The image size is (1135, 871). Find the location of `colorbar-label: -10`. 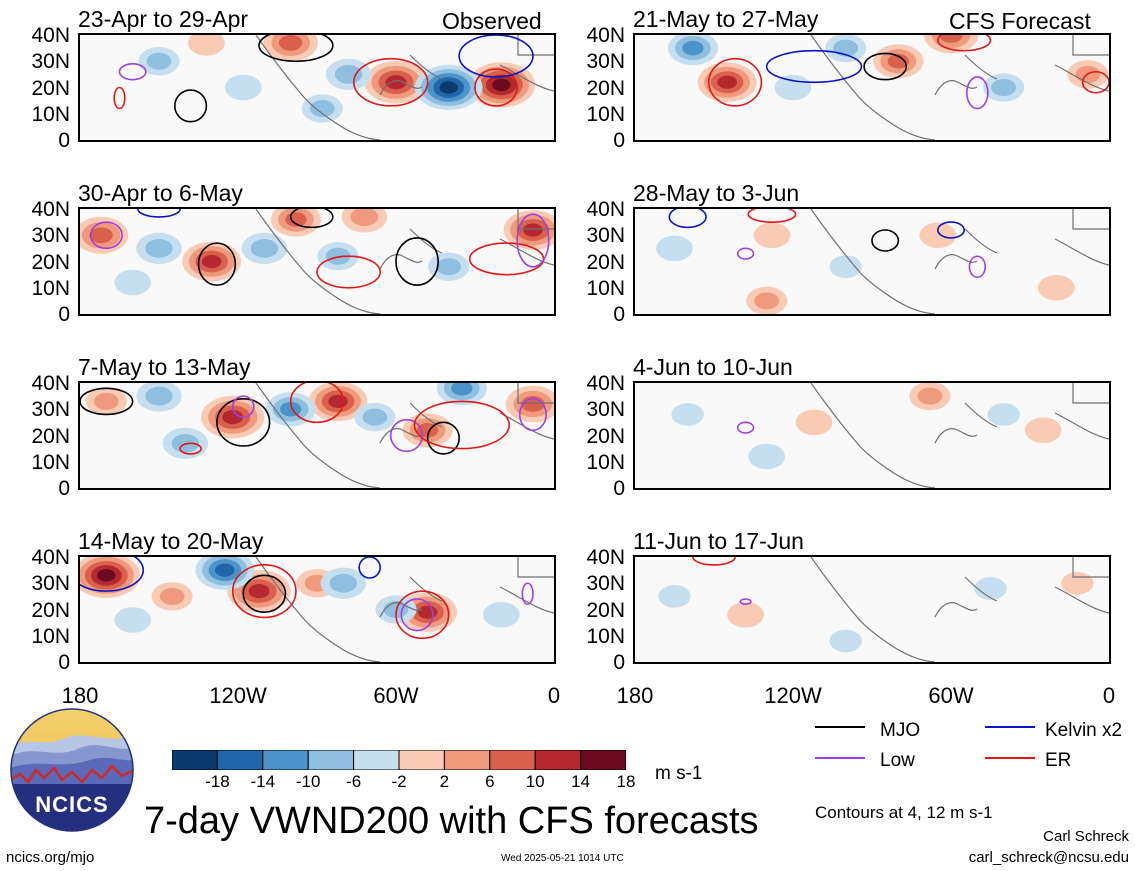

colorbar-label: -10 is located at coordinates (308, 781).